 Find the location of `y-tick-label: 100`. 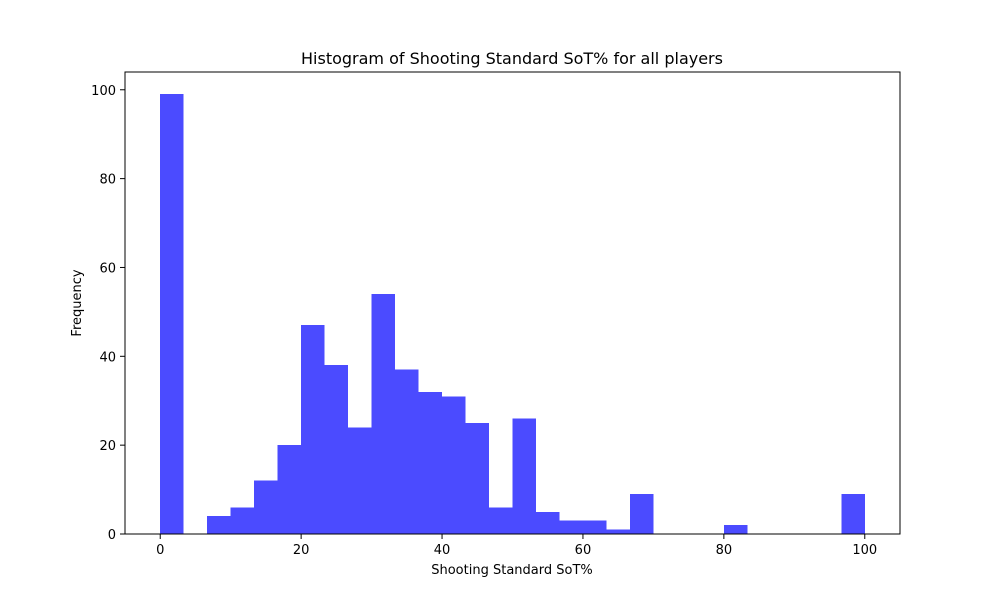

y-tick-label: 100 is located at coordinates (103, 91).